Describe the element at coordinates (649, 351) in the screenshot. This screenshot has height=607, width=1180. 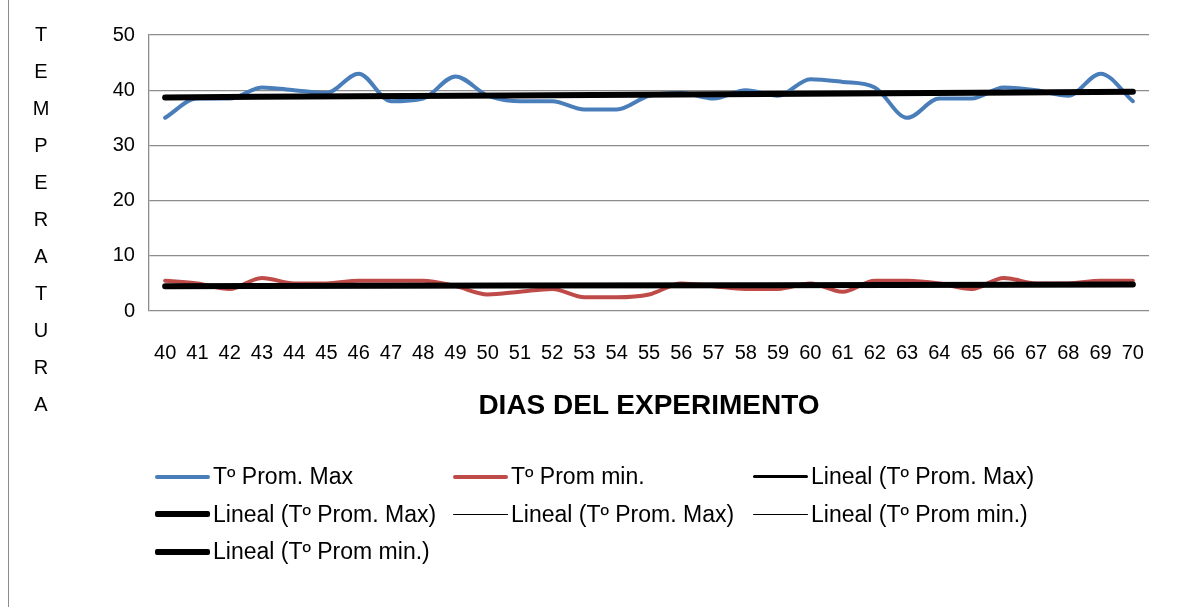
I see `x-tick-label: 55` at that location.